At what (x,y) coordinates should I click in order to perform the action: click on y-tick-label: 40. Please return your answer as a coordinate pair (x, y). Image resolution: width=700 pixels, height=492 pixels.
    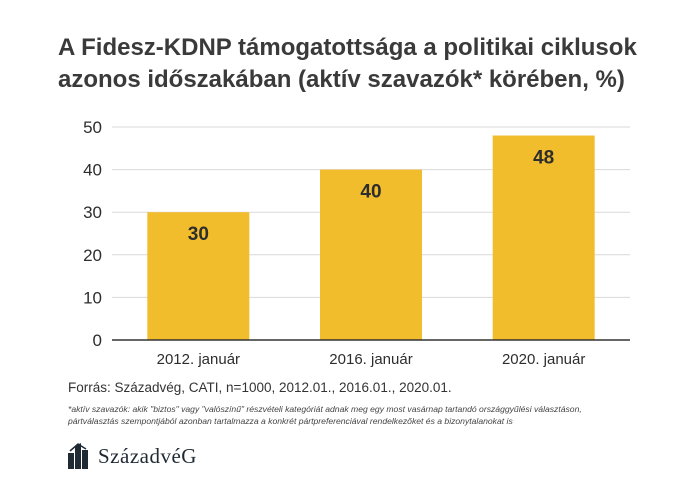
    Looking at the image, I should click on (92, 170).